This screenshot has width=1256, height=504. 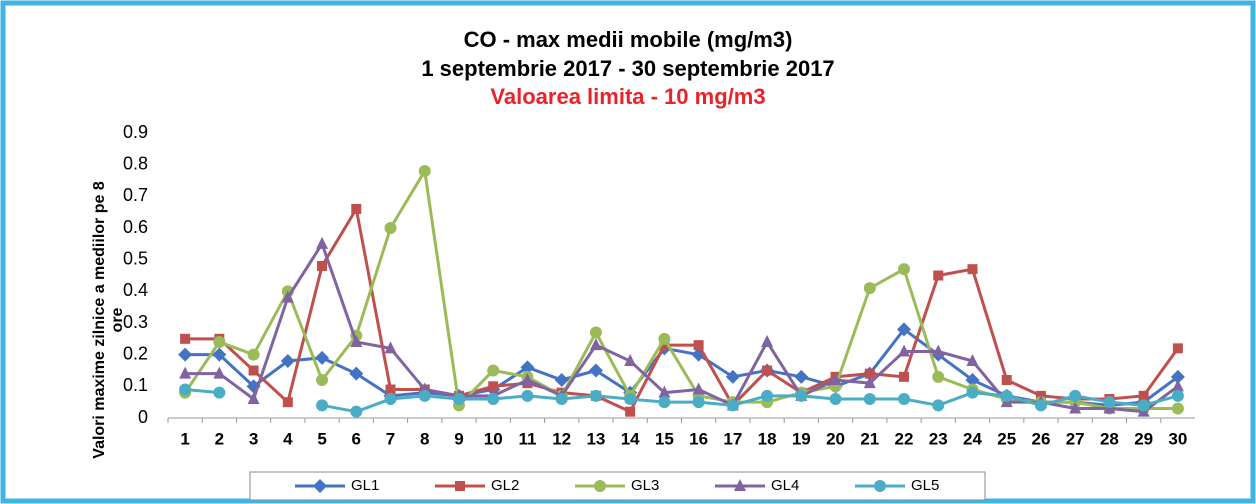 What do you see at coordinates (356, 438) in the screenshot?
I see `x-tick-label: 6` at bounding box center [356, 438].